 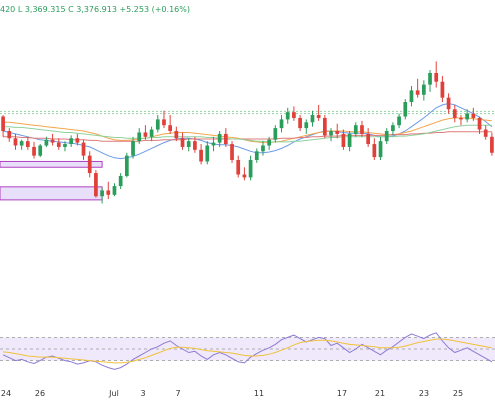 What do you see at coordinates (6, 393) in the screenshot?
I see `x-tick-label: 24` at bounding box center [6, 393].